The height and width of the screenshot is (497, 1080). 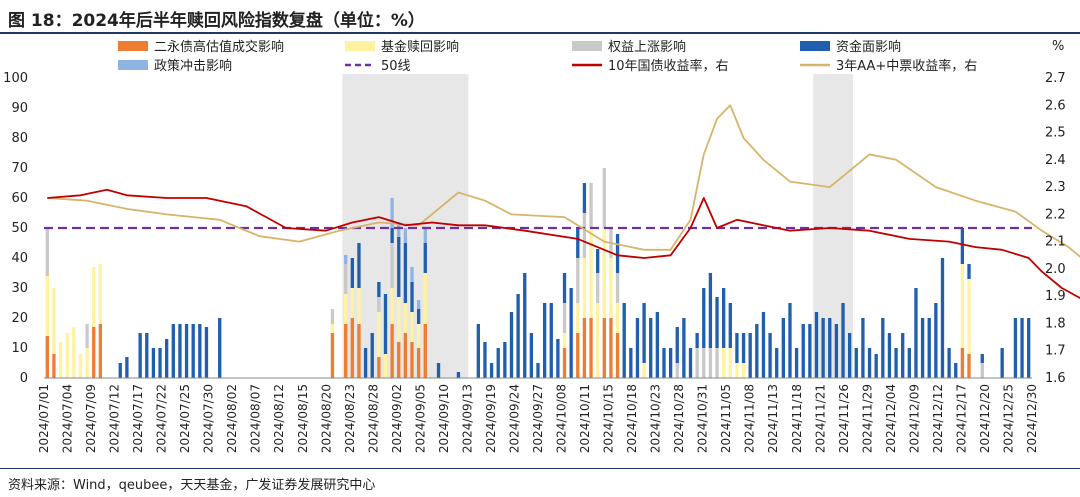 What do you see at coordinates (444, 418) in the screenshot?
I see `x-tick-label: 2024/09/10` at bounding box center [444, 418].